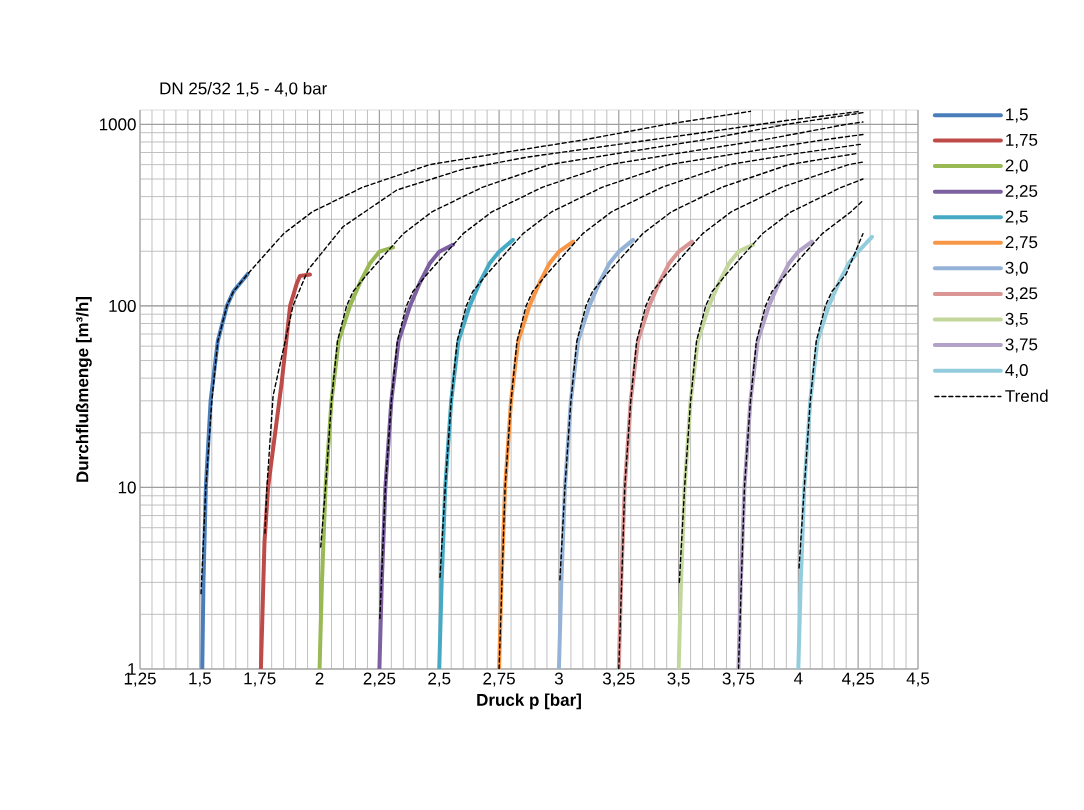  I want to click on y-tick-label: 10, so click(127, 487).